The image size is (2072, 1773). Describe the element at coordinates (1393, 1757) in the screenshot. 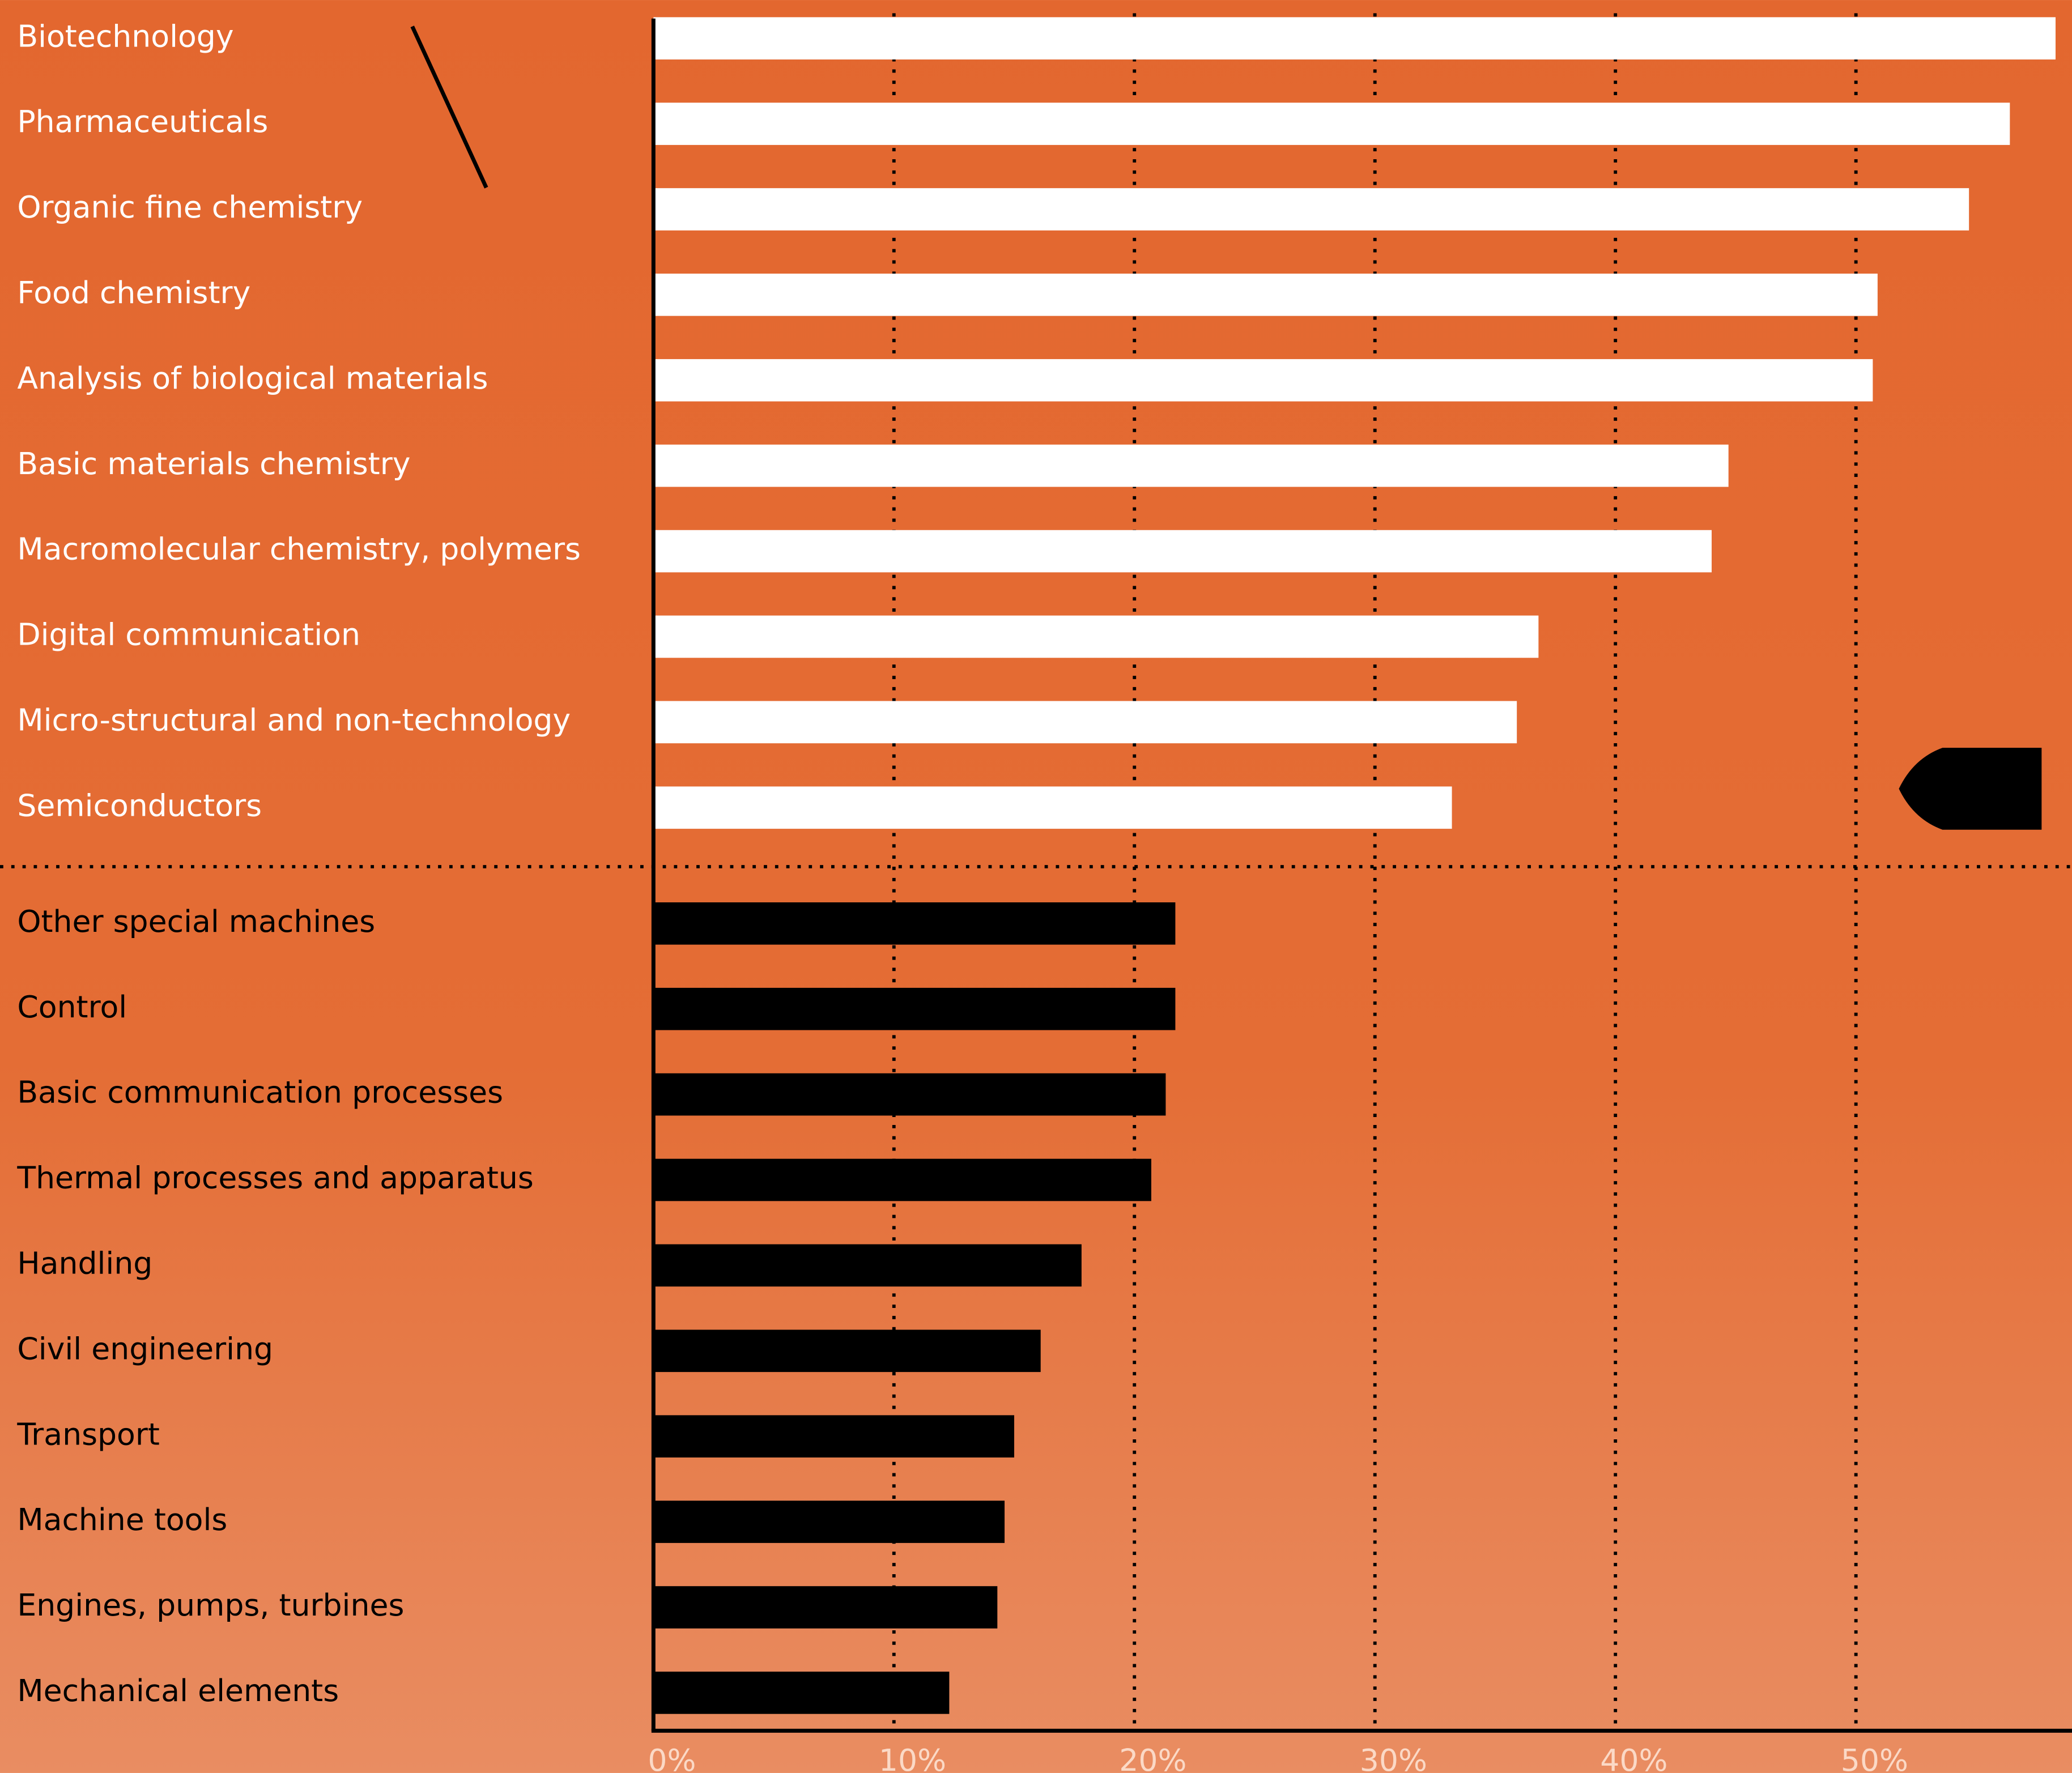

I see `x-tick-label: 30%` at that location.